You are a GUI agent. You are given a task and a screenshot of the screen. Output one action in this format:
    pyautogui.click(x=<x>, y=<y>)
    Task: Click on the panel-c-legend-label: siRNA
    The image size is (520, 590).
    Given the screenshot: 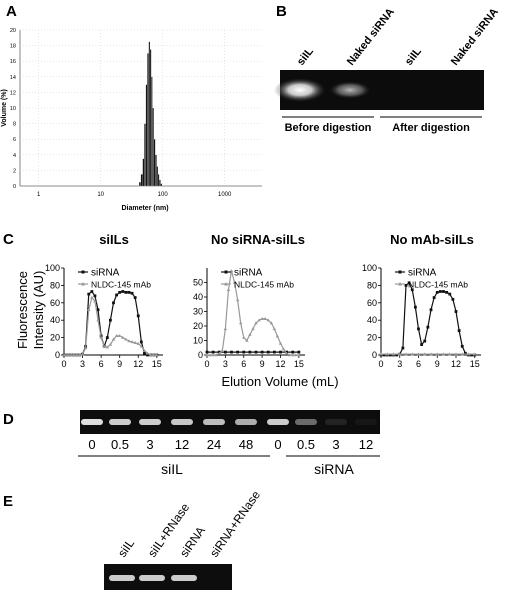 What is the action you would take?
    pyautogui.click(x=105, y=273)
    